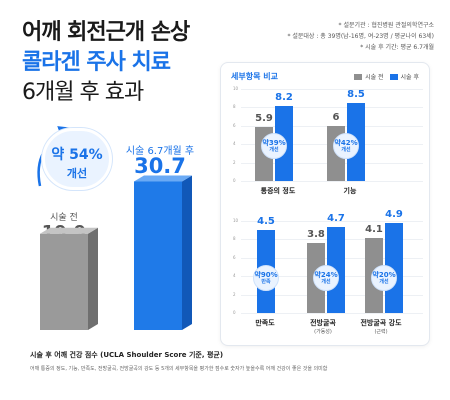  What do you see at coordinates (381, 332) in the screenshot?
I see `category-sublabel: (근력)` at bounding box center [381, 332].